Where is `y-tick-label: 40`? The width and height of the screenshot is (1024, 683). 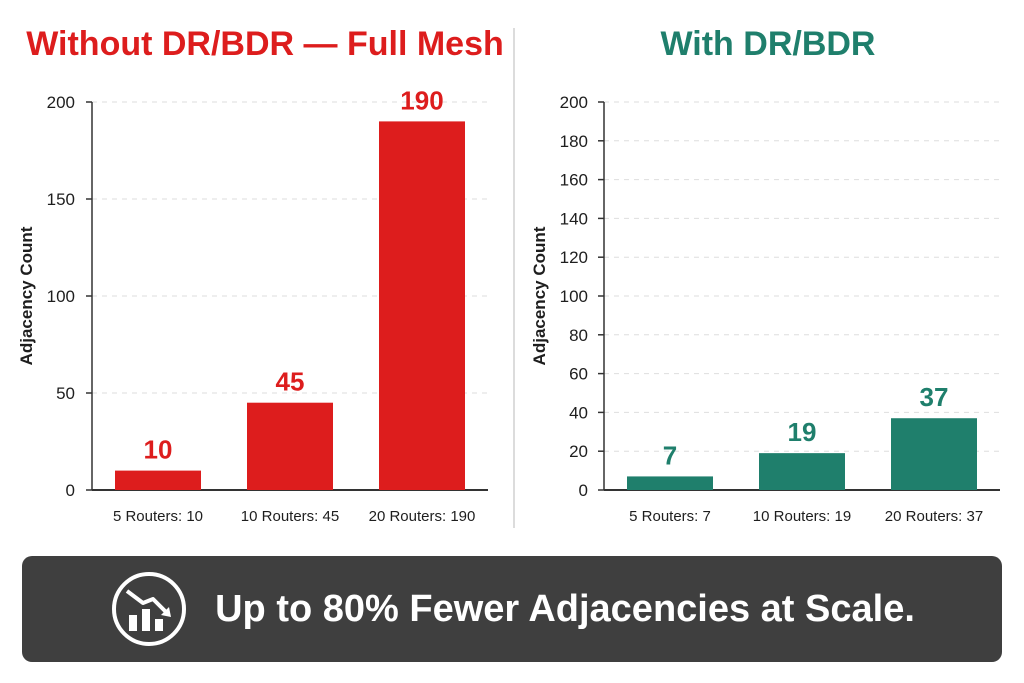 y-tick-label: 40 is located at coordinates (578, 412).